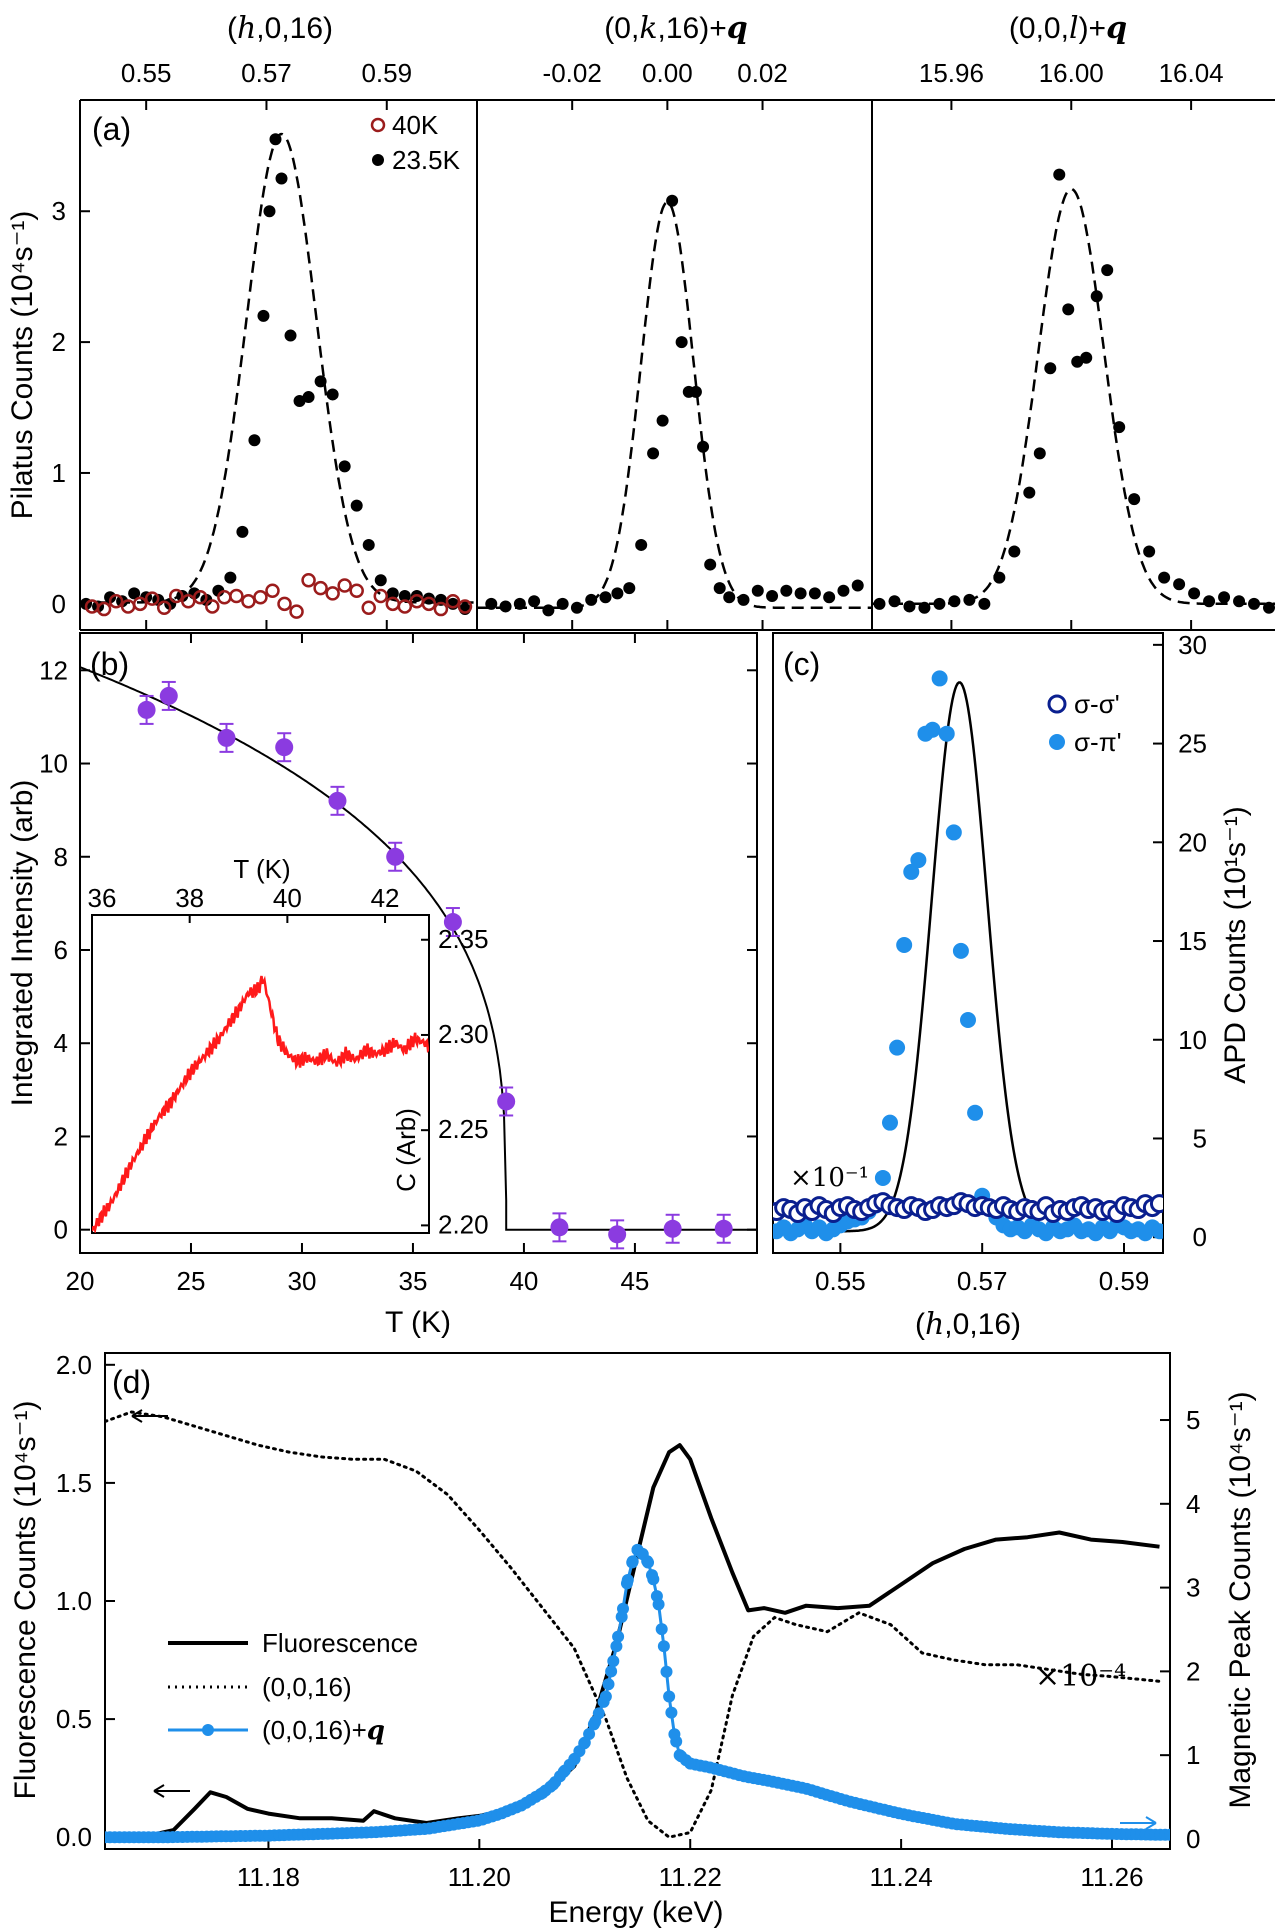 This screenshot has width=1275, height=1931. What do you see at coordinates (1192, 1040) in the screenshot?
I see `c-ytick-label: 10` at bounding box center [1192, 1040].